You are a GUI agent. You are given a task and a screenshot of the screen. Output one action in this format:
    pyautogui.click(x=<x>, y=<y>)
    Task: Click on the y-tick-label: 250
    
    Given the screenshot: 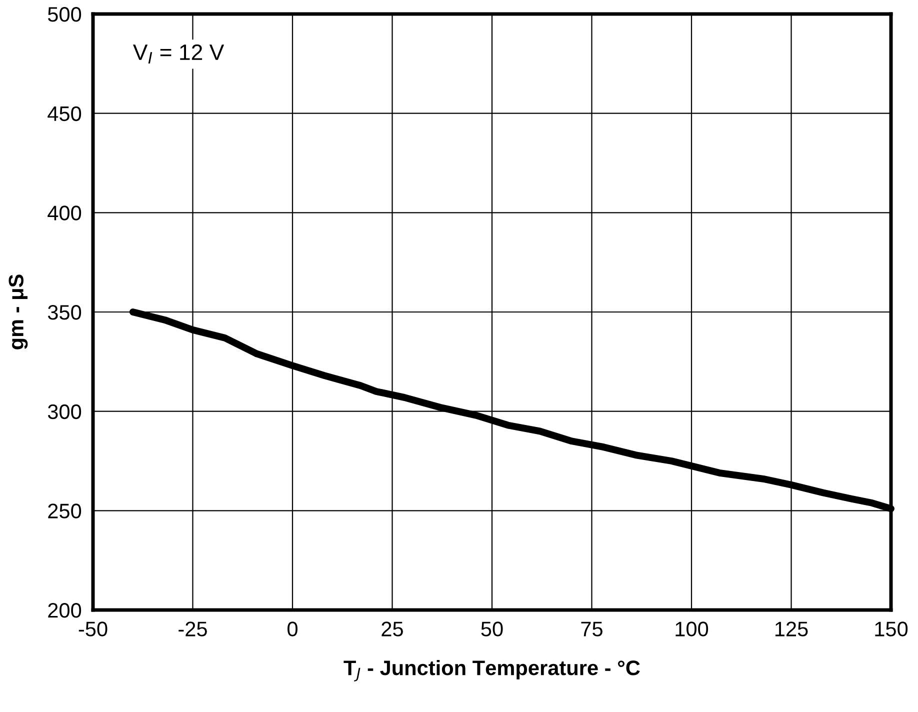 What is the action you would take?
    pyautogui.click(x=65, y=511)
    